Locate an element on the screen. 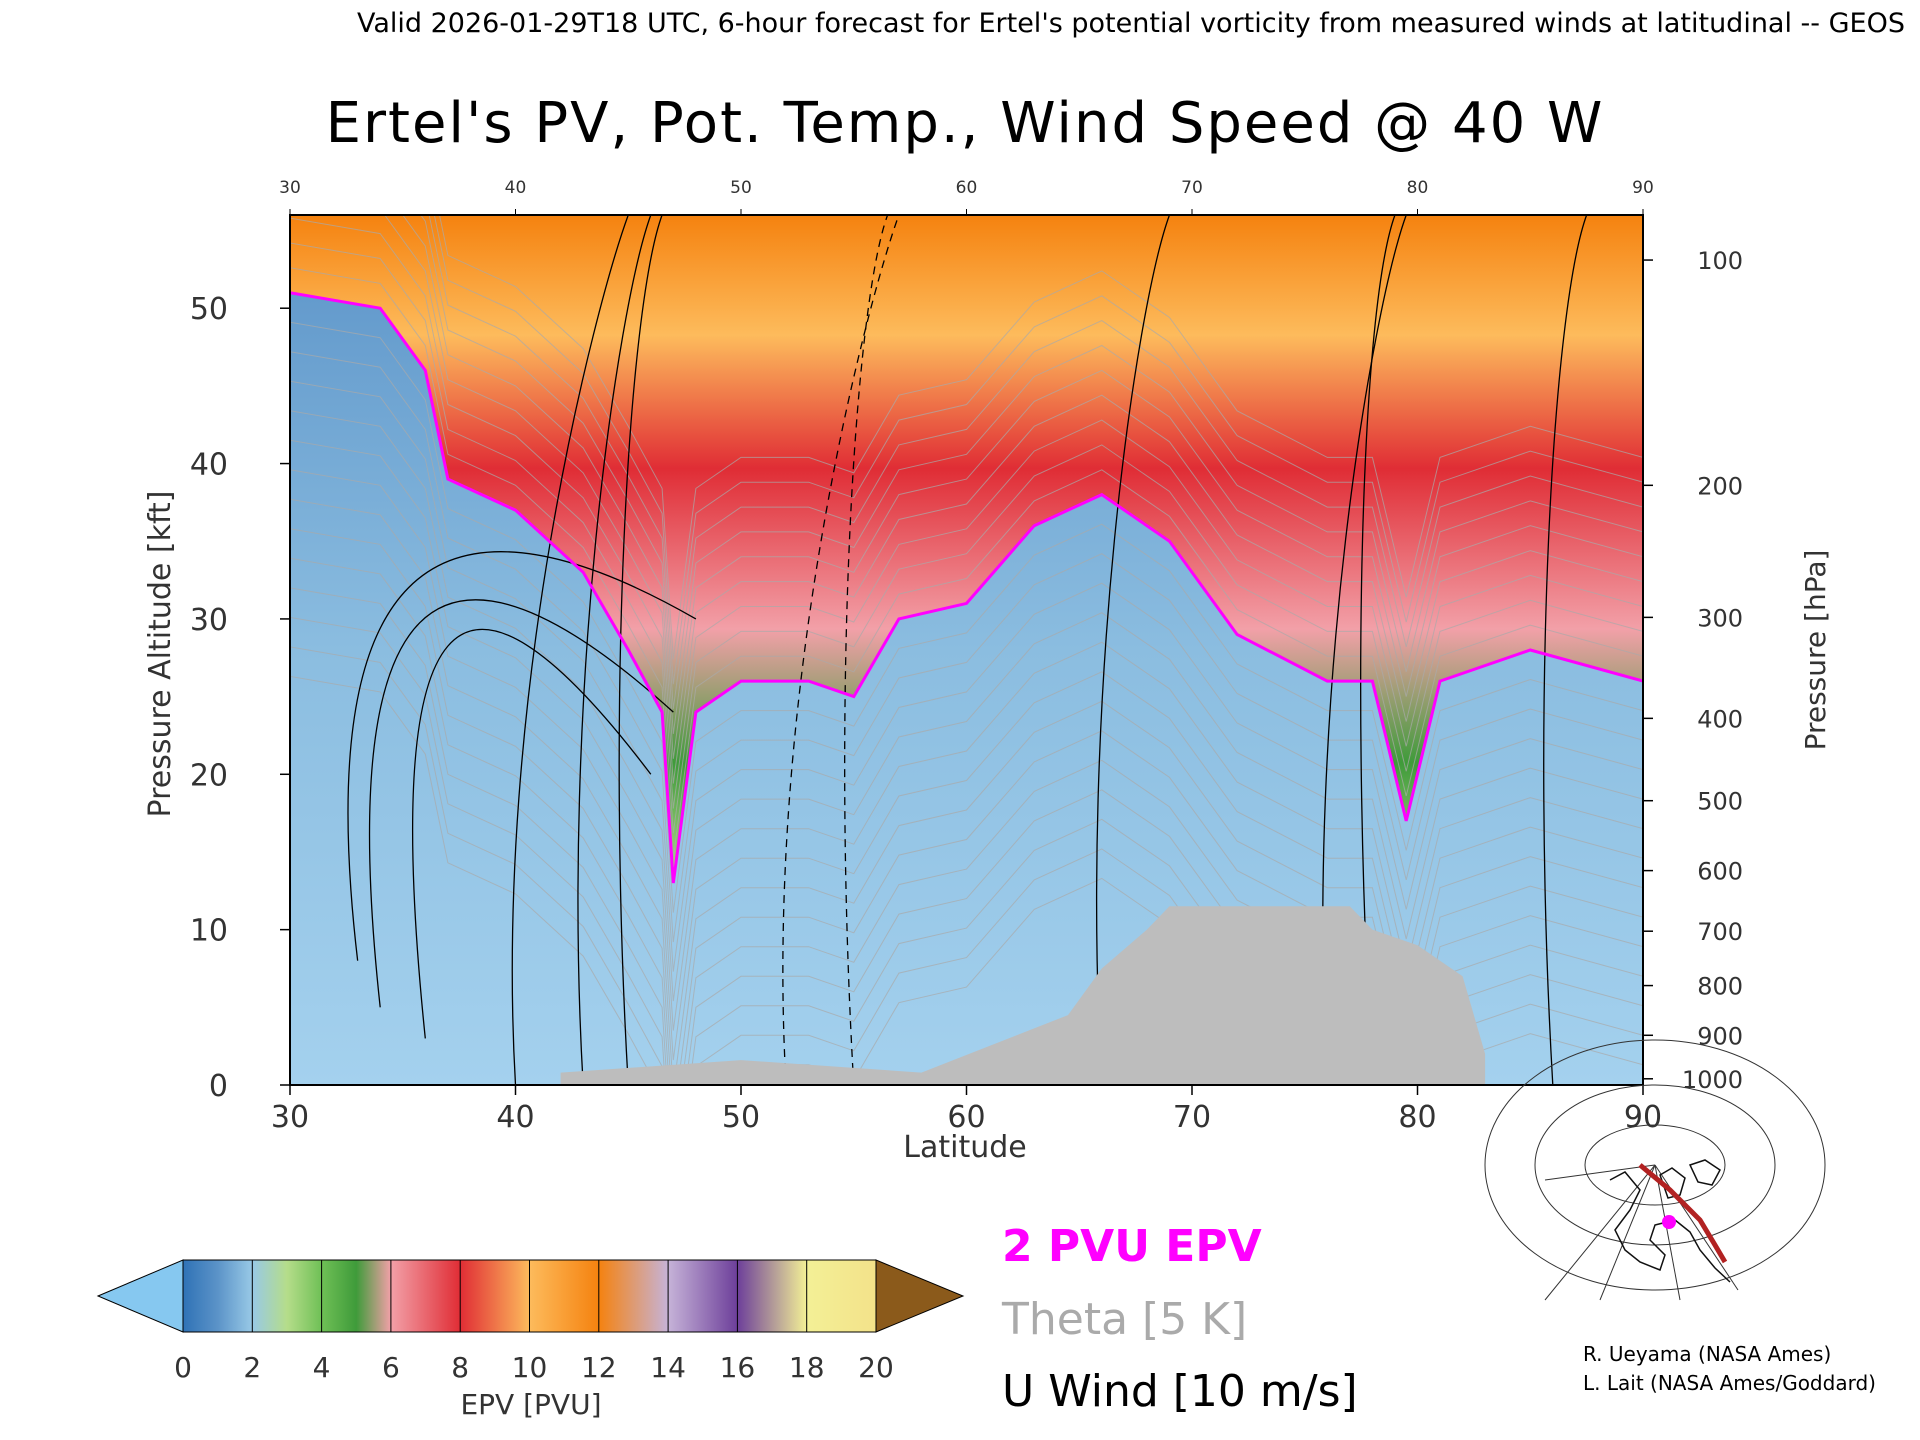 The image size is (1920, 1440). cross-section-track is located at coordinates (1683, 1213).